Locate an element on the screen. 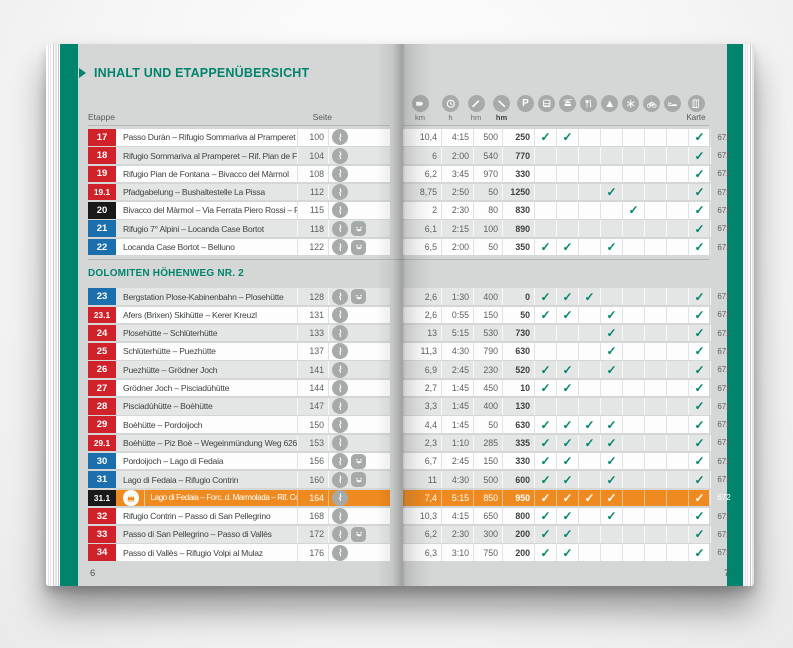 This screenshot has width=793, height=648. stage-page: 122 is located at coordinates (312, 247).